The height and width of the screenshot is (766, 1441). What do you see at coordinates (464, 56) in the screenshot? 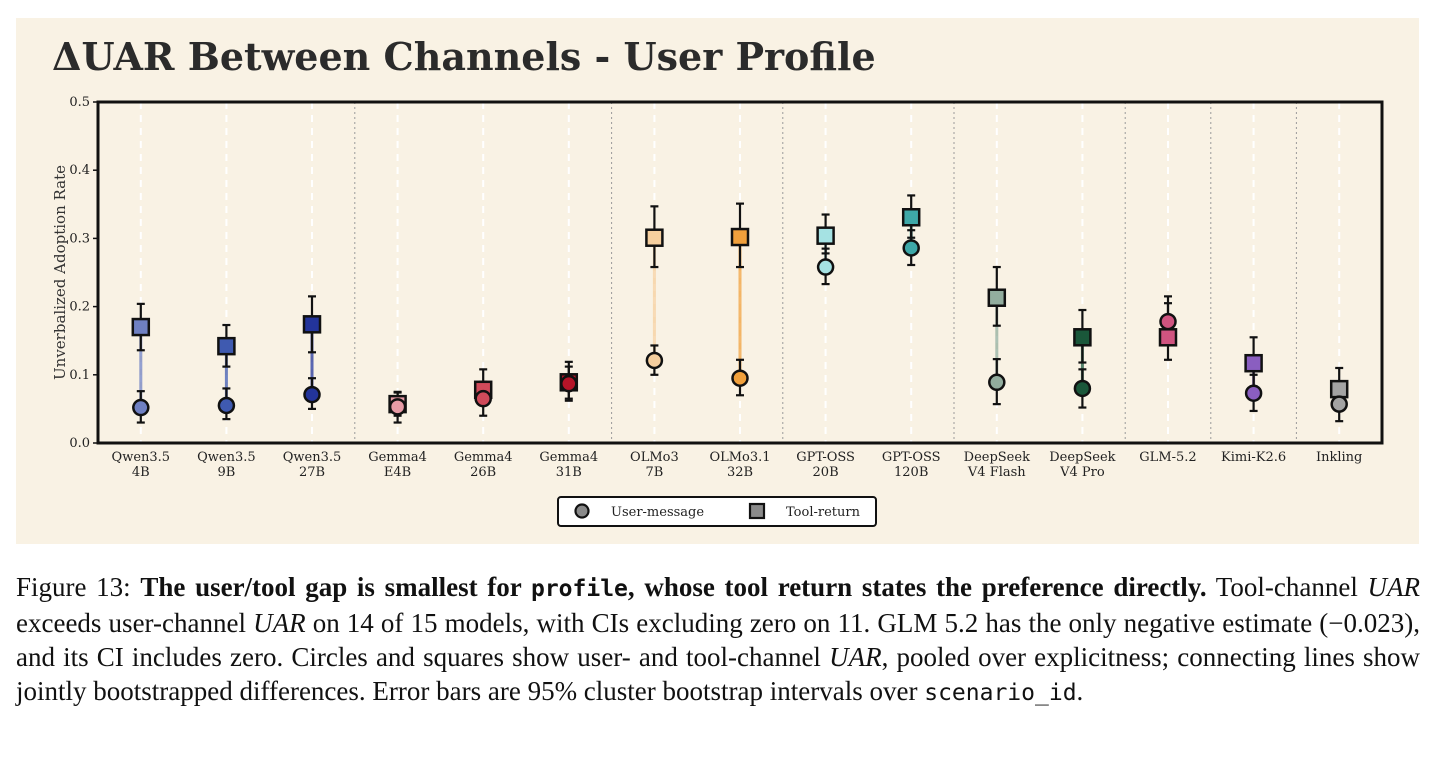
I see `chart-title: ΔUAR Between Channels - User Profile` at bounding box center [464, 56].